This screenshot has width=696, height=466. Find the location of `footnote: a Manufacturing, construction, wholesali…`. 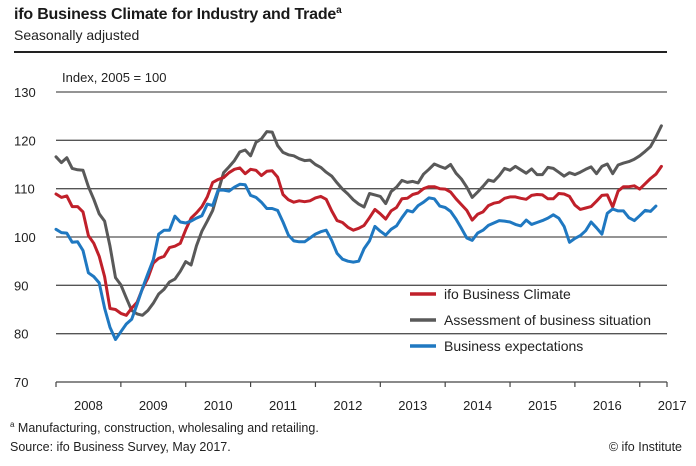

footnote: a Manufacturing, construction, wholesali… is located at coordinates (164, 427).